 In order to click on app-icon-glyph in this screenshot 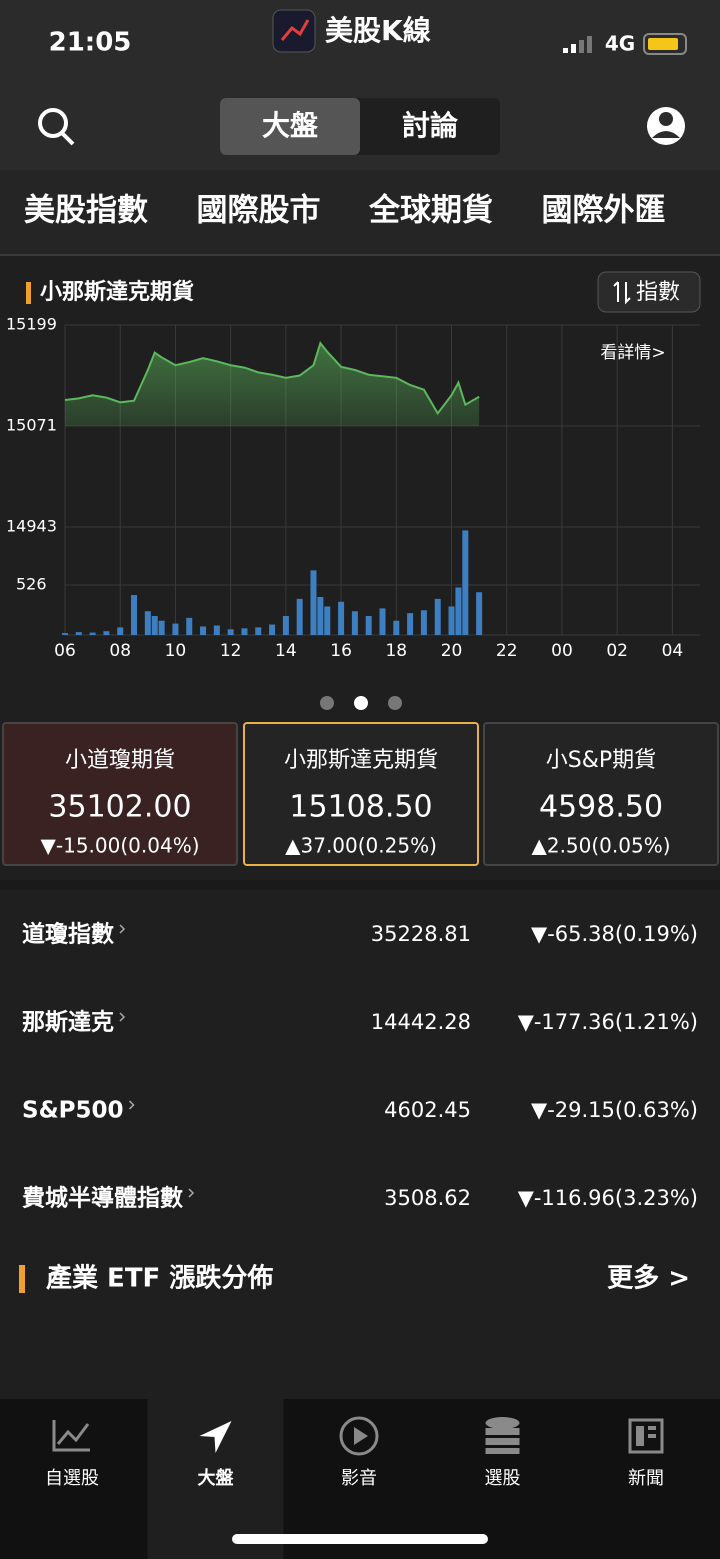, I will do `click(295, 30)`.